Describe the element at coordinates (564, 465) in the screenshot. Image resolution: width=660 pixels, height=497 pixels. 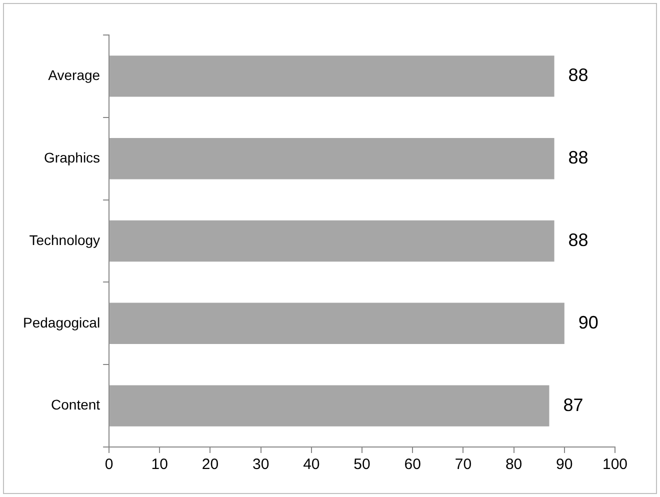
I see `x-tick-label: 90` at that location.